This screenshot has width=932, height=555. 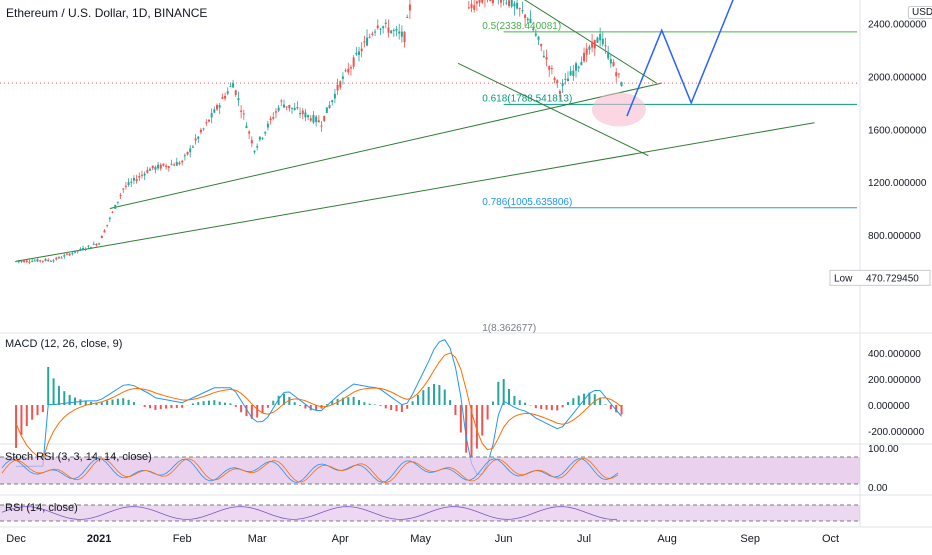 I want to click on currency-badge: USD, so click(x=920, y=12).